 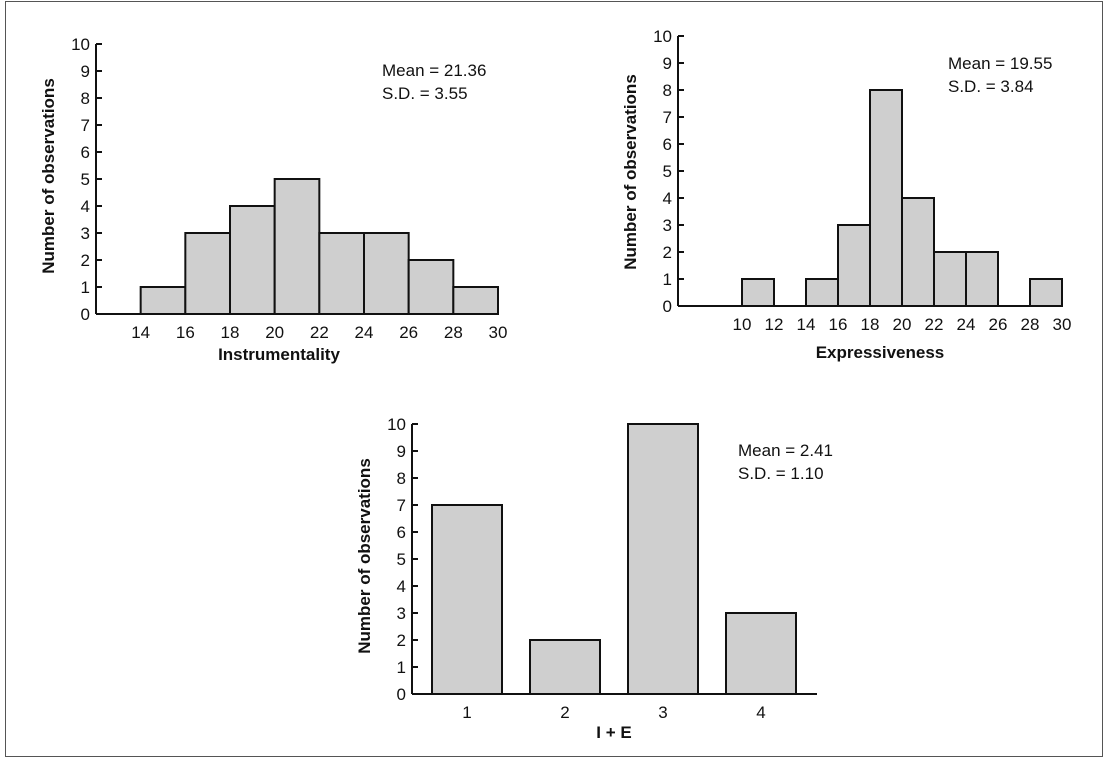 What do you see at coordinates (279, 354) in the screenshot?
I see `x-axis-label: Instrumentality` at bounding box center [279, 354].